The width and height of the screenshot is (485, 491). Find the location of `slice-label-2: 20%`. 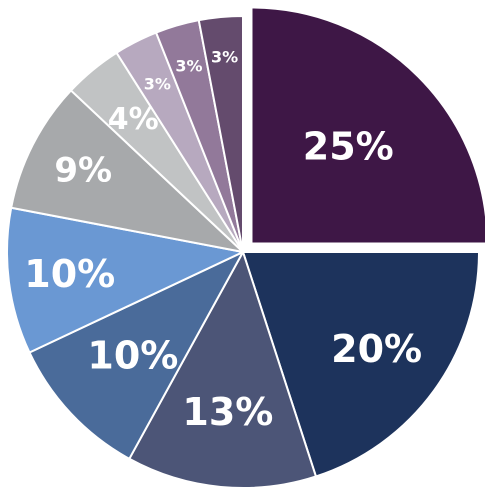

slice-label-2: 20% is located at coordinates (376, 349).